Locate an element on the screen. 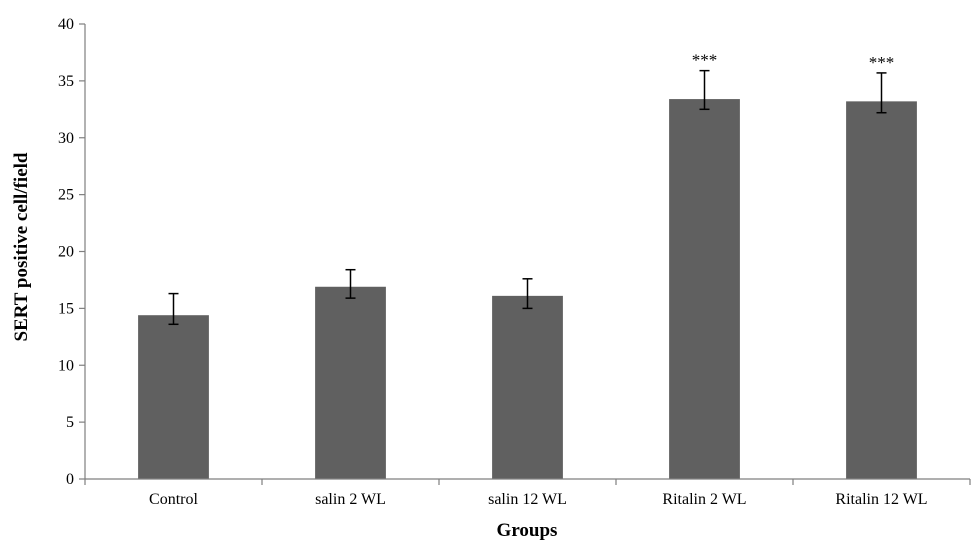 The height and width of the screenshot is (543, 975). y-tick-label: 15 is located at coordinates (66, 308).